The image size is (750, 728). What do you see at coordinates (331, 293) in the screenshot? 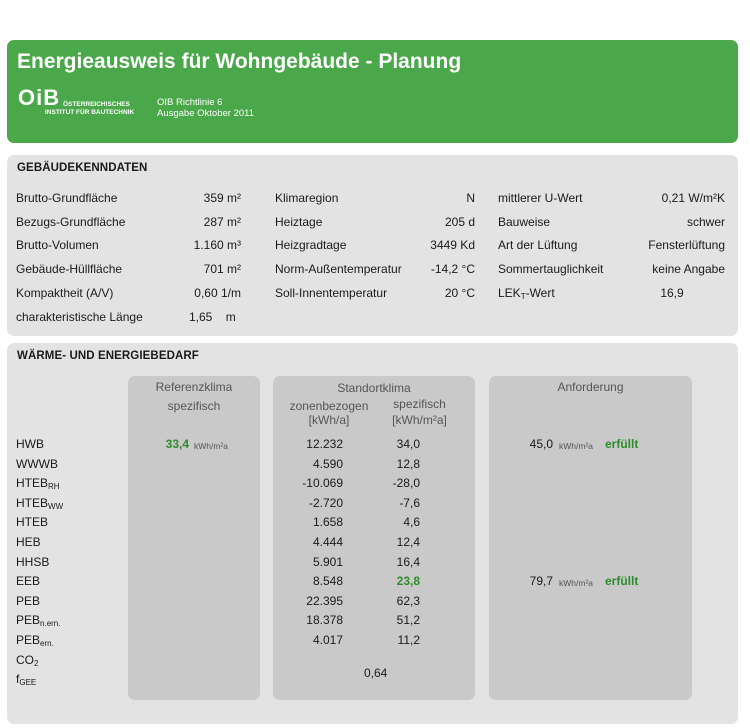
I see `field-label: Soll-Innentemperatur` at bounding box center [331, 293].